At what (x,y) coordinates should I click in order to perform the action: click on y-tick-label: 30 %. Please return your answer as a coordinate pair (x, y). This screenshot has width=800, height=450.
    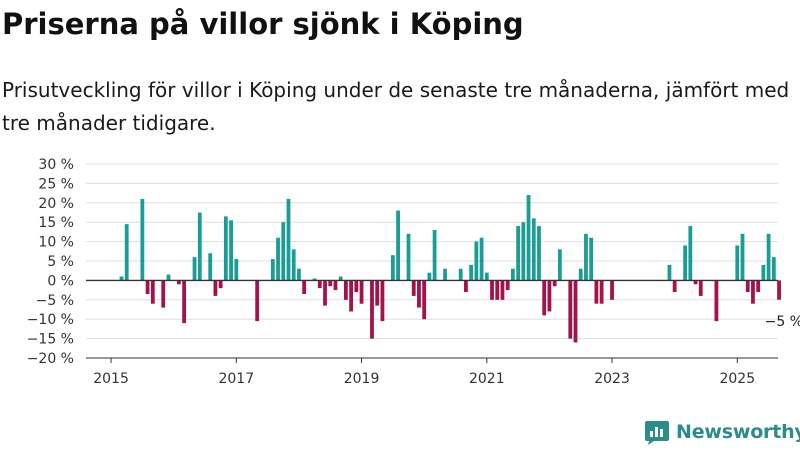
    Looking at the image, I should click on (56, 165).